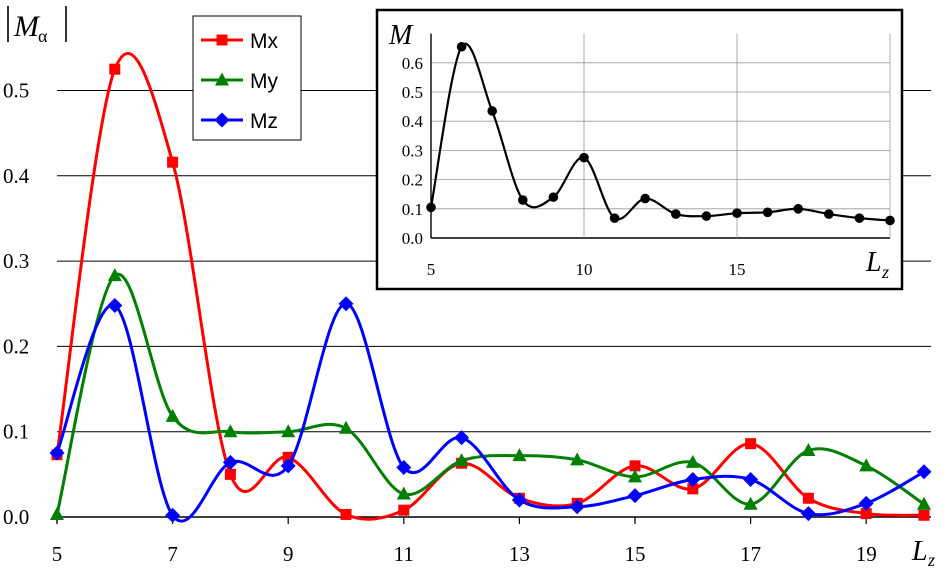  I want to click on main-x-tick-label: 11, so click(404, 554).